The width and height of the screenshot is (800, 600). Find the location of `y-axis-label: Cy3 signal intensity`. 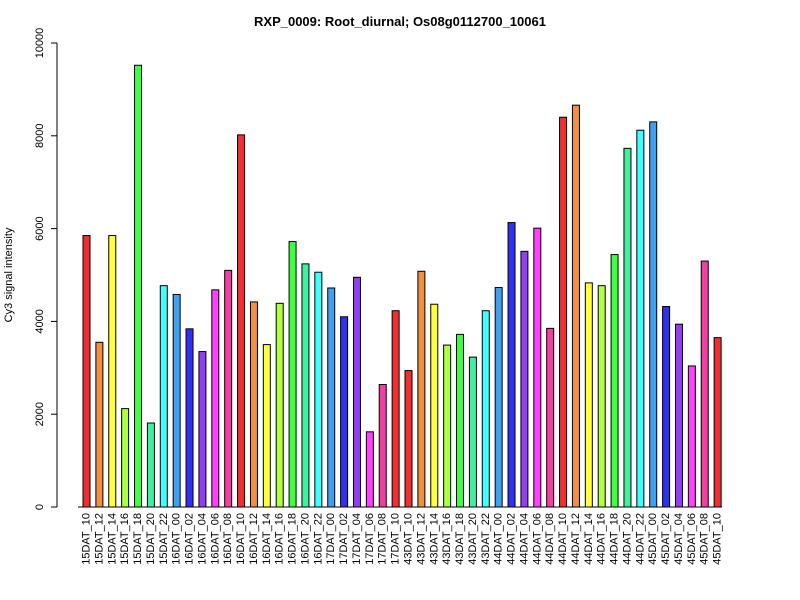

y-axis-label: Cy3 signal intensity is located at coordinates (9, 274).